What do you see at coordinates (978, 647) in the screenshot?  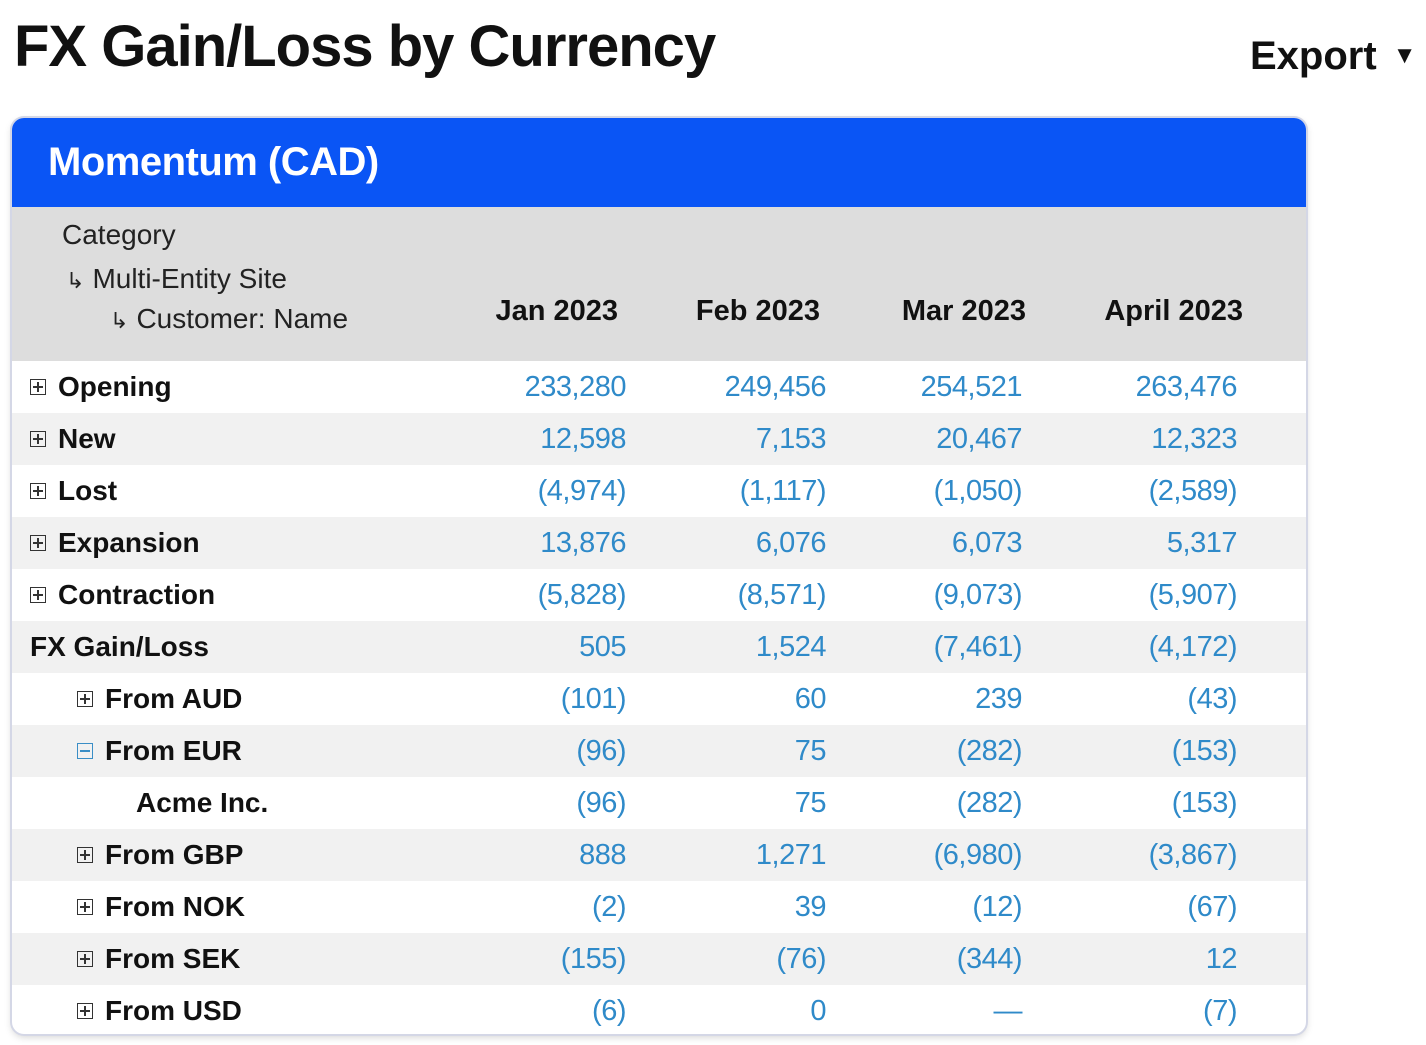 I see `table-cell: (7,461)` at bounding box center [978, 647].